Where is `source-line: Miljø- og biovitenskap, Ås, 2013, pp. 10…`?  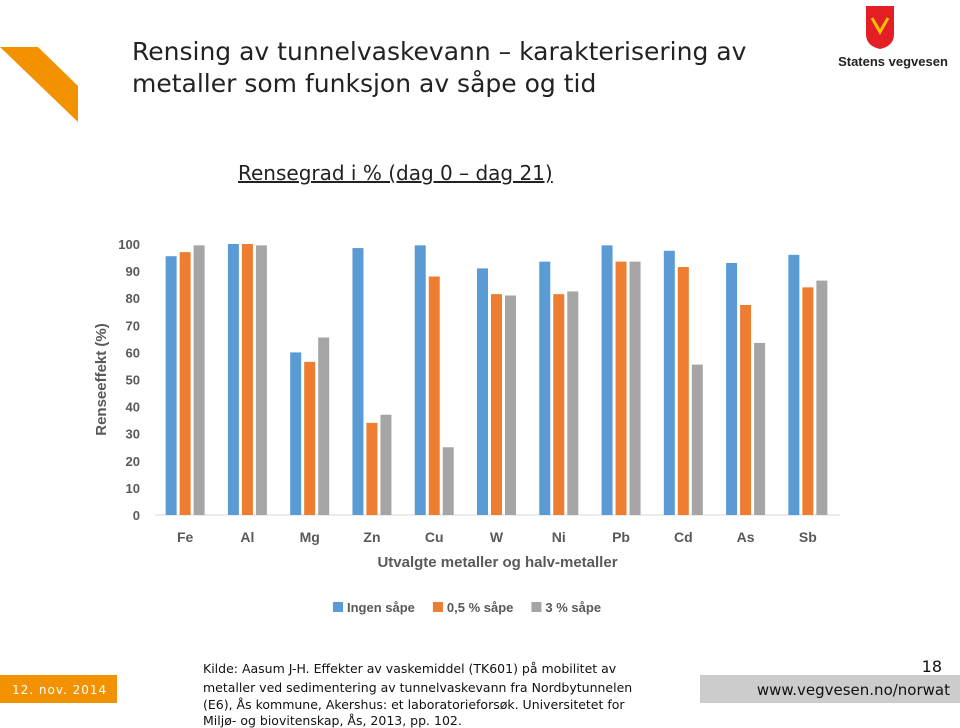
source-line: Miljø- og biovitenskap, Ås, 2013, pp. 10… is located at coordinates (332, 720).